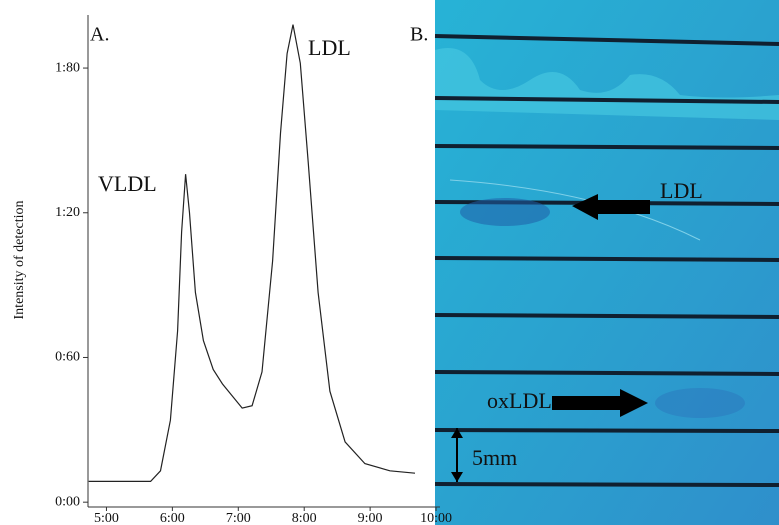  What do you see at coordinates (67, 67) in the screenshot?
I see `y-tick-label: 1:80` at bounding box center [67, 67].